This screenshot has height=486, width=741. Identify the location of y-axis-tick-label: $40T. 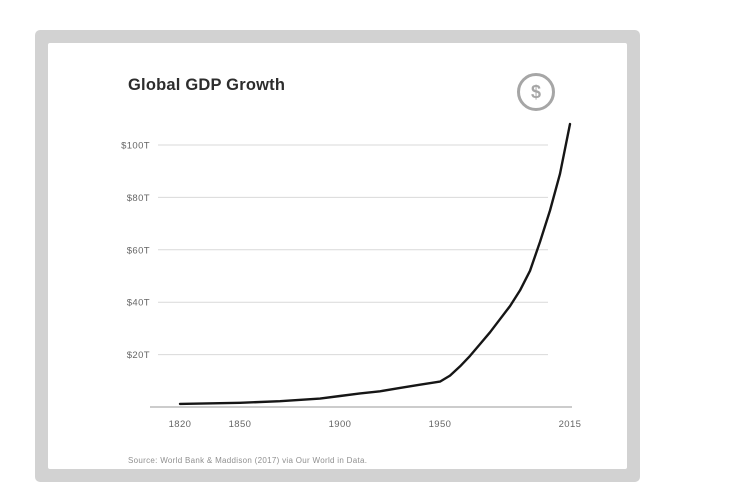
(138, 303).